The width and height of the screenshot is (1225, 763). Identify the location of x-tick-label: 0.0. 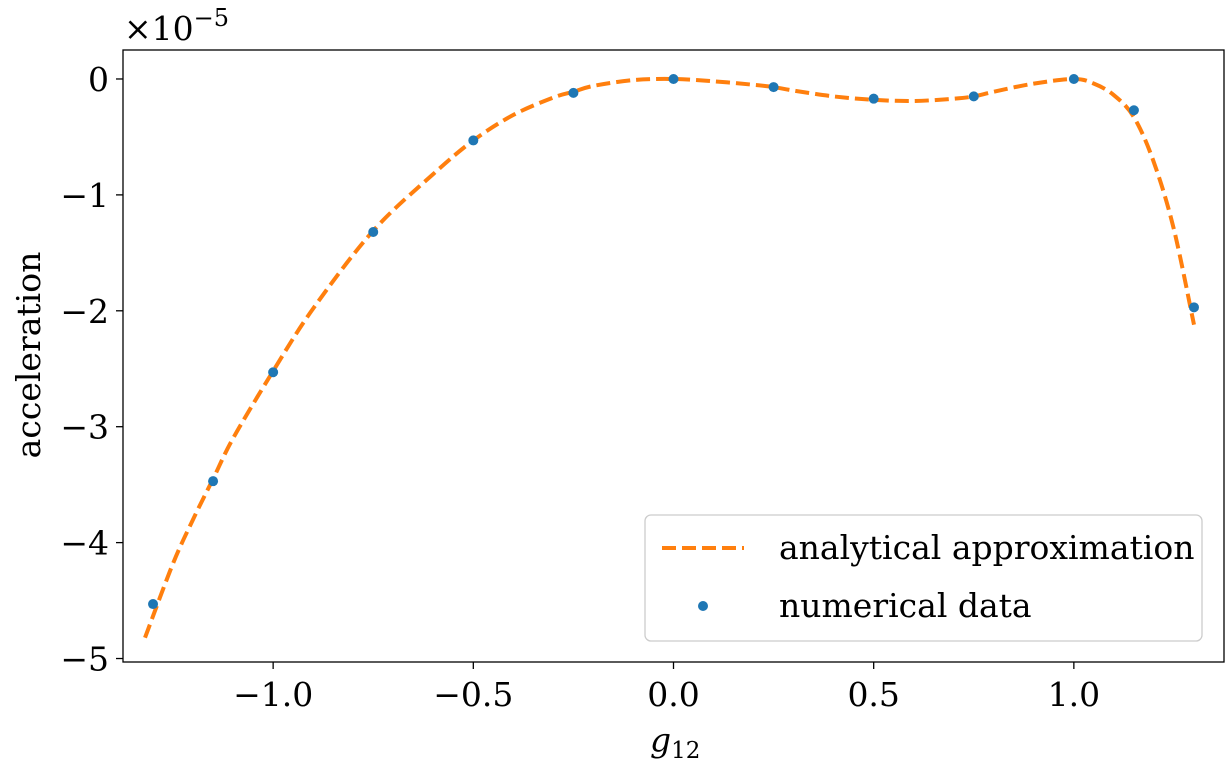
(673, 694).